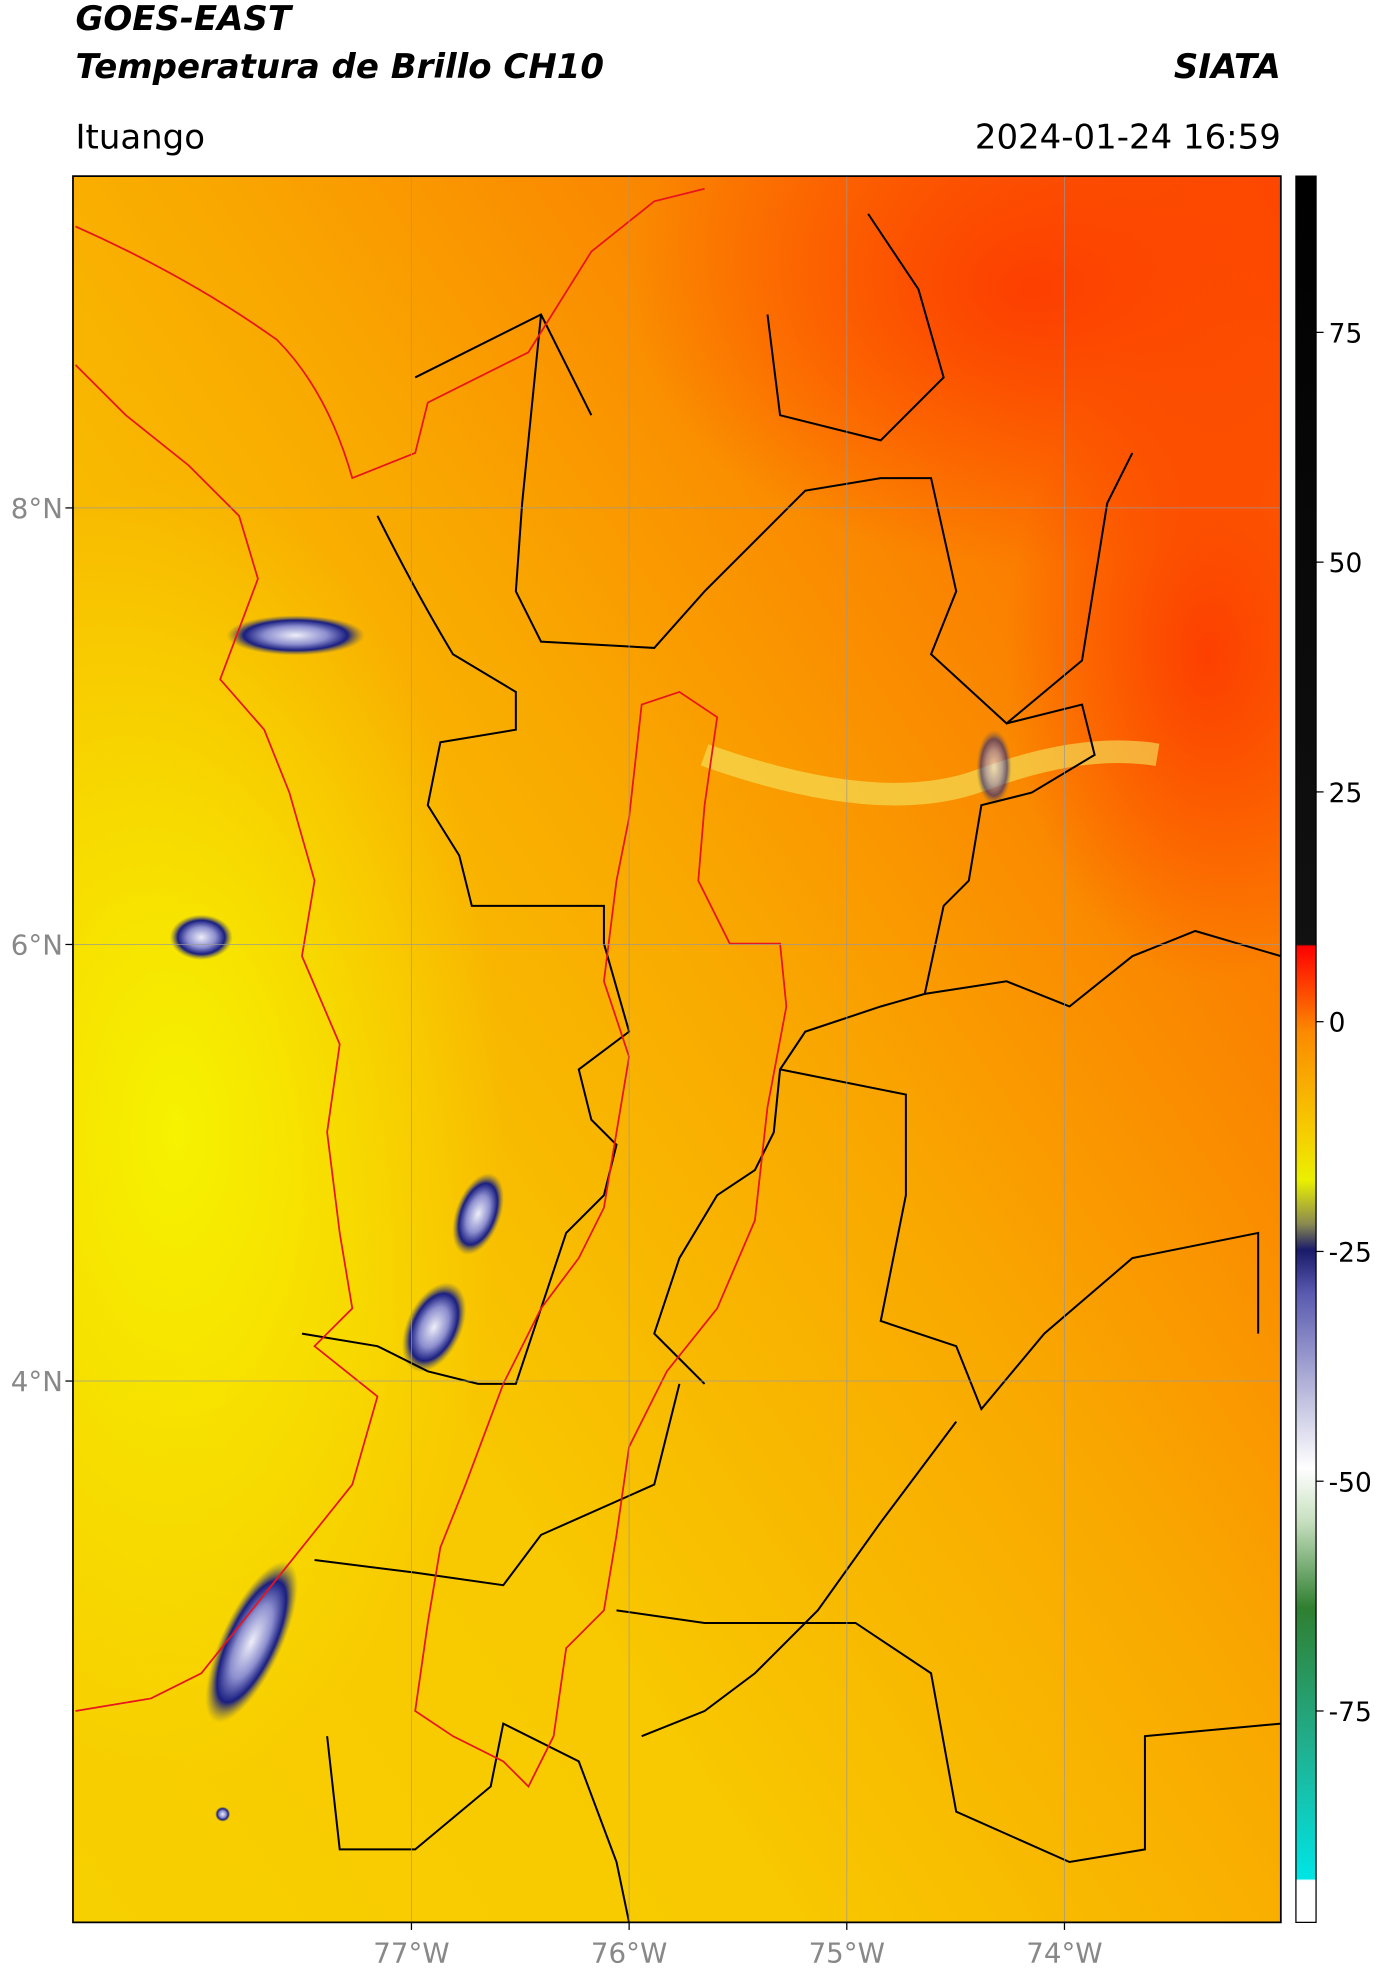 This screenshot has height=1981, width=1384. Describe the element at coordinates (37, 945) in the screenshot. I see `lat-label: 6°N` at that location.